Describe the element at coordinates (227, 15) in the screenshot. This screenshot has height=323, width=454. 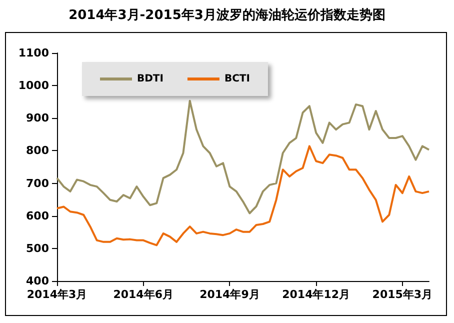
I see `chart-title: 2014年3月-2015年3月波罗的海油轮运价指数走势图` at that location.